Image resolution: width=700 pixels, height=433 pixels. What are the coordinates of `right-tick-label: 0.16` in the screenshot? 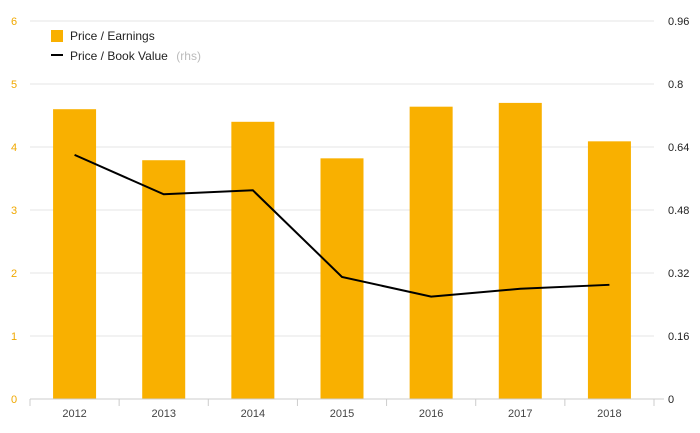 It's located at (678, 337).